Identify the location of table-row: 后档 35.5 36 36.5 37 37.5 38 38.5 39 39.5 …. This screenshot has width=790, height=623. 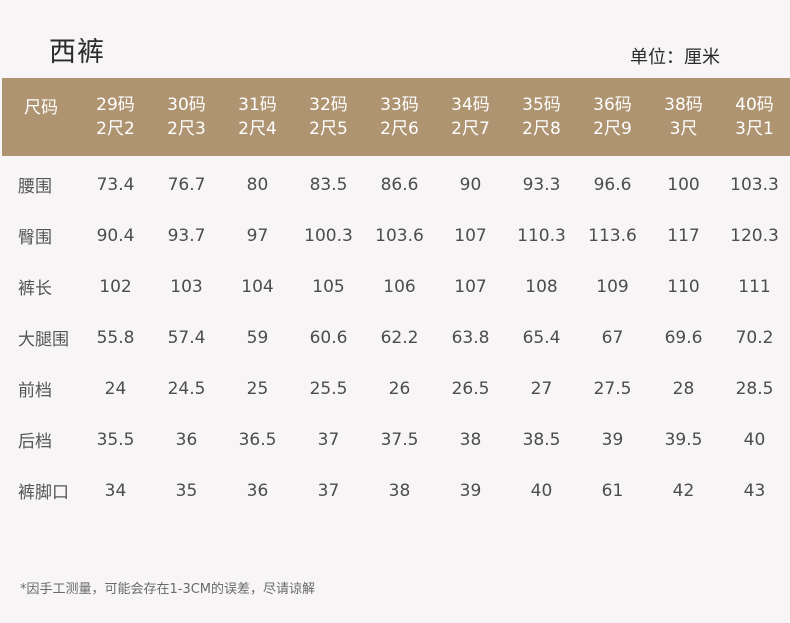
(396, 439).